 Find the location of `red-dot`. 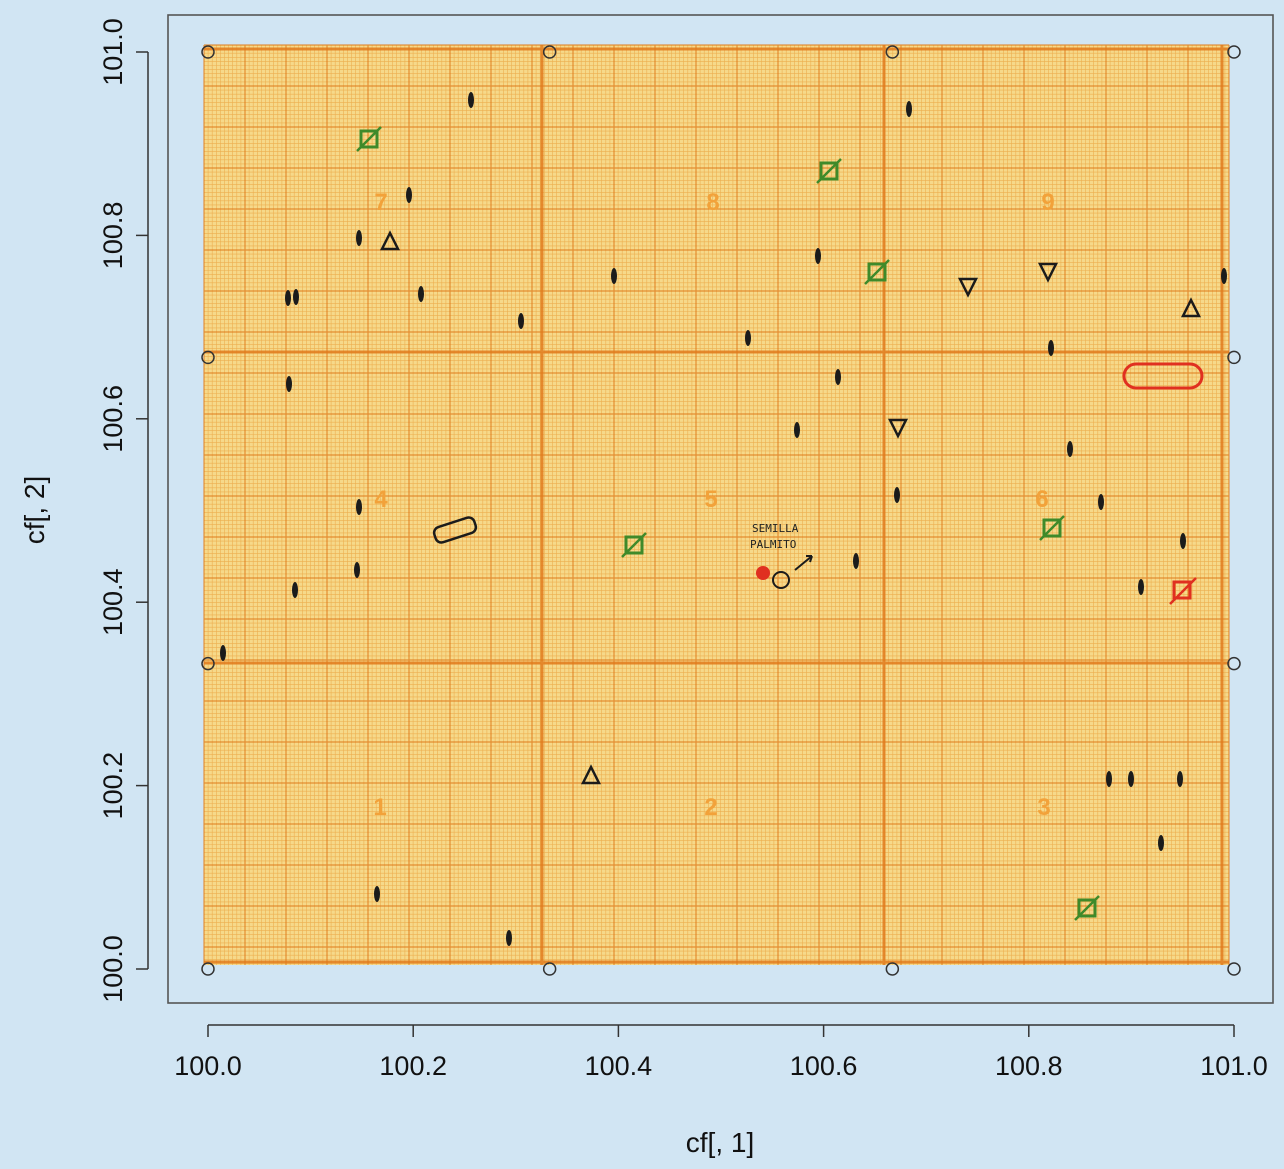

red-dot is located at coordinates (763, 573).